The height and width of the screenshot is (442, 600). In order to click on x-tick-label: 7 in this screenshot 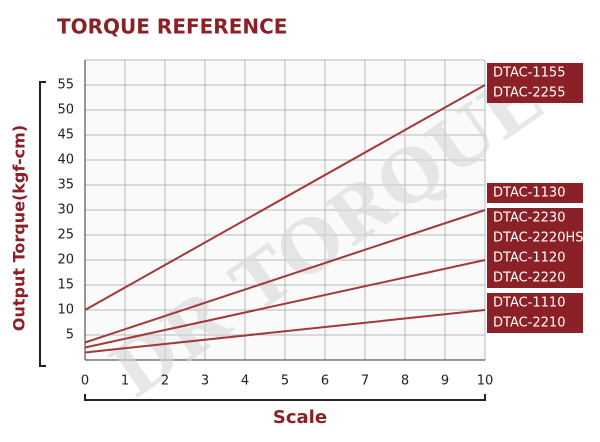, I will do `click(365, 381)`.